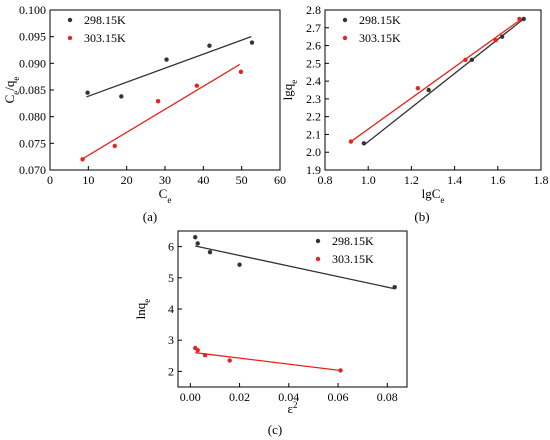 This screenshot has width=550, height=440. I want to click on x-tick-label: 10, so click(88, 180).